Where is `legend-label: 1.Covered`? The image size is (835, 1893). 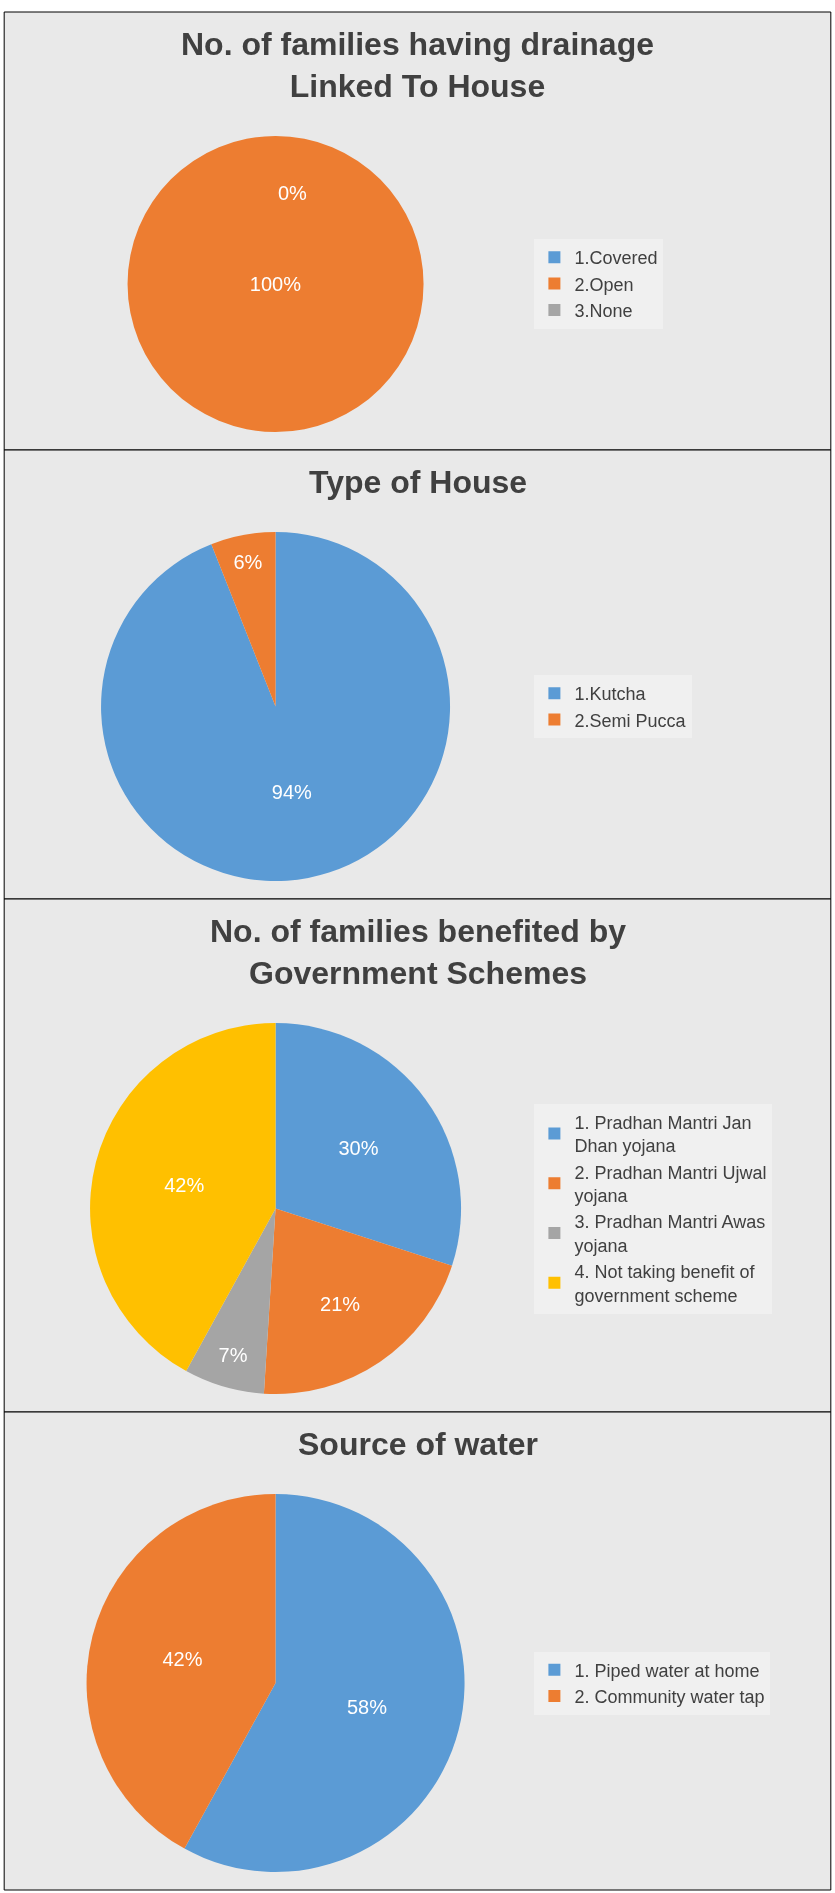 legend-label: 1.Covered is located at coordinates (616, 258).